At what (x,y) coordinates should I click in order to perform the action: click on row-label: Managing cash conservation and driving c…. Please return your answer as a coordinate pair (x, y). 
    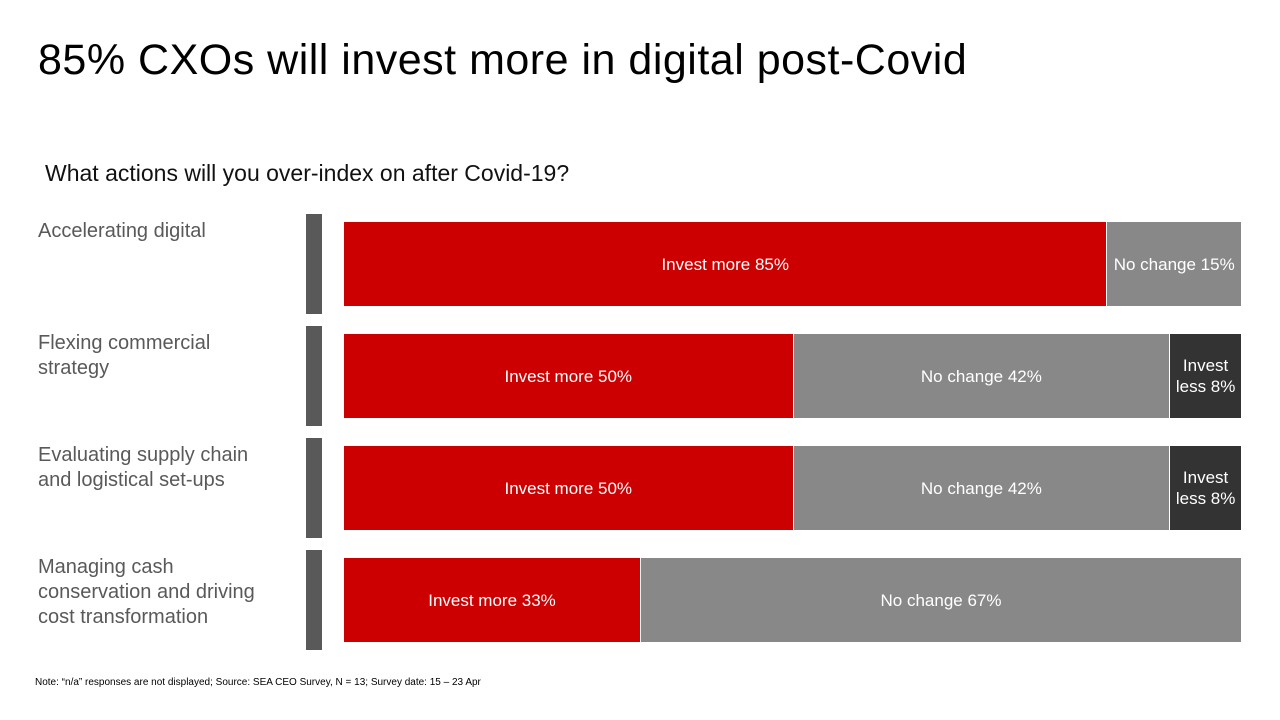
    Looking at the image, I should click on (146, 592).